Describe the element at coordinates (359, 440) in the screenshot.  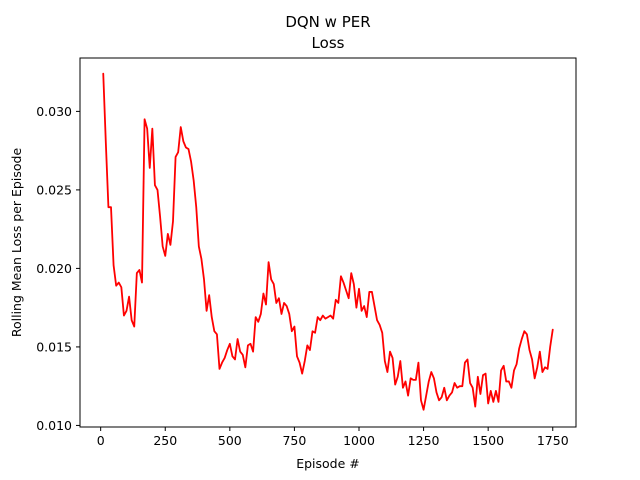
I see `x-tick-label: 1000` at that location.